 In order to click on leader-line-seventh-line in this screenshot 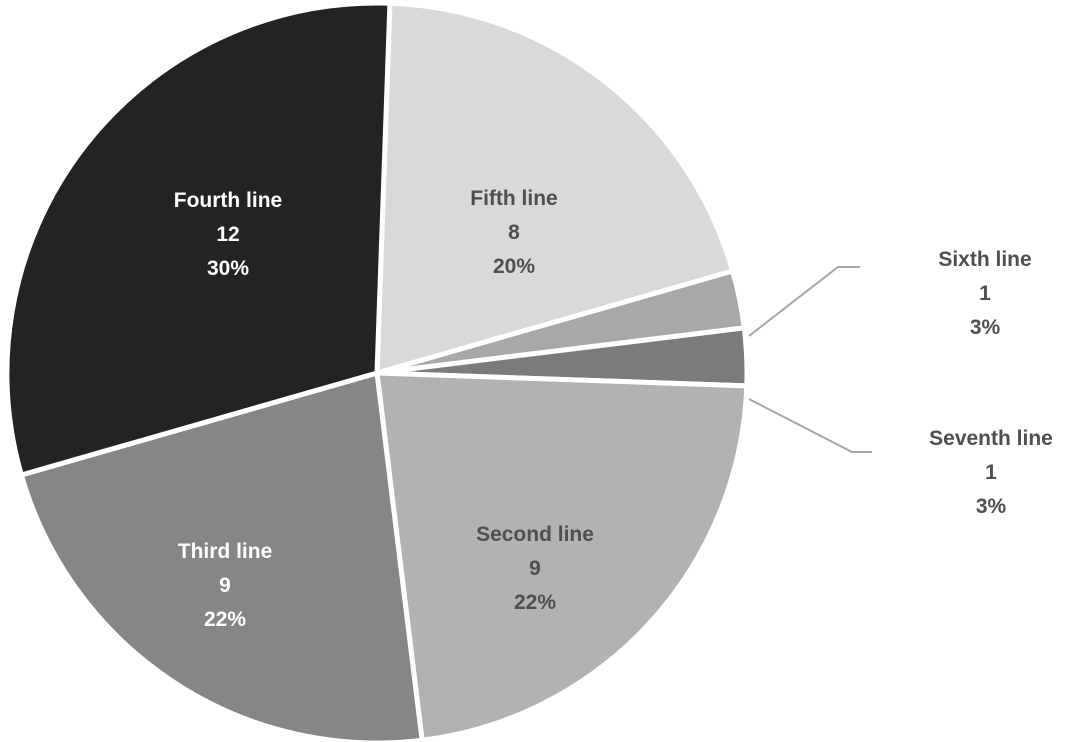, I will do `click(810, 425)`.